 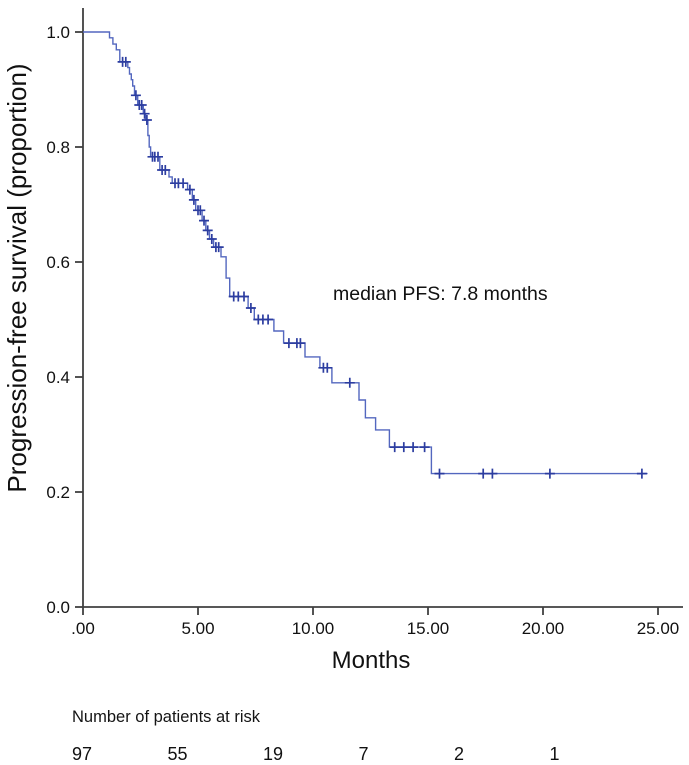 What do you see at coordinates (178, 754) in the screenshot?
I see `at-risk-count: 55` at bounding box center [178, 754].